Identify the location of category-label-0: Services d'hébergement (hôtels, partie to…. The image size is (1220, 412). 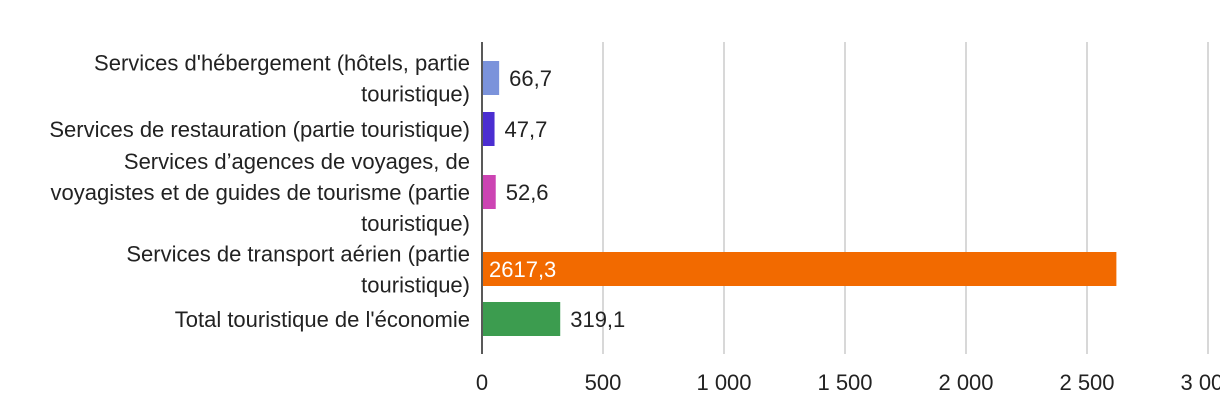
(282, 79).